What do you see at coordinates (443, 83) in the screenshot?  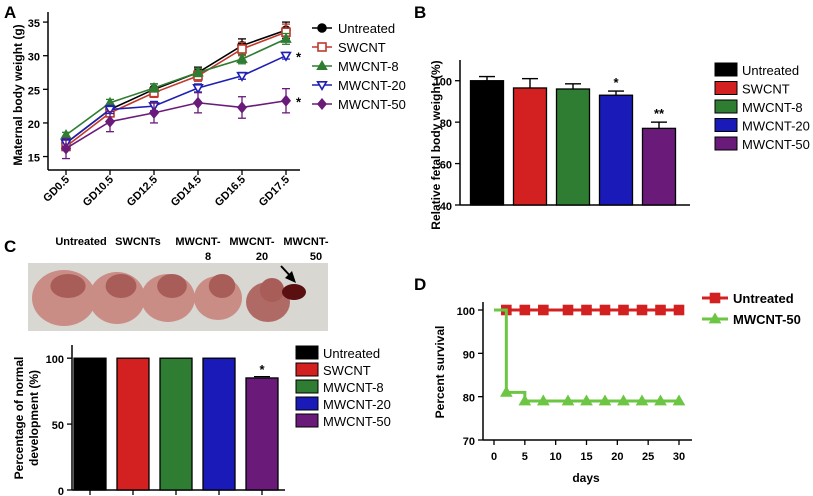 I see `y-tick-label-b: 100` at bounding box center [443, 83].